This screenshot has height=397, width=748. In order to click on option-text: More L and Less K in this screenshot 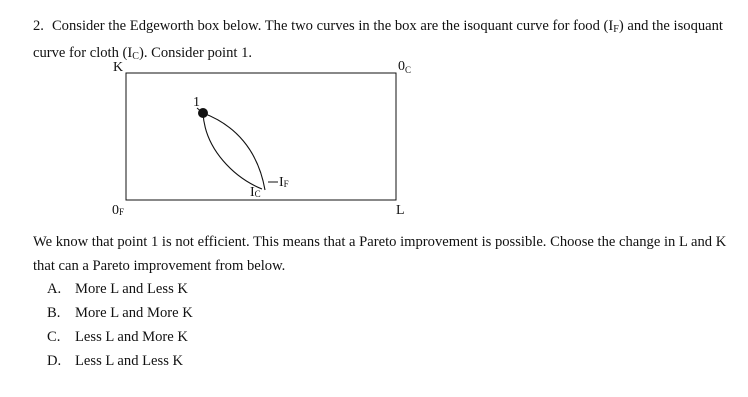, I will do `click(131, 289)`.